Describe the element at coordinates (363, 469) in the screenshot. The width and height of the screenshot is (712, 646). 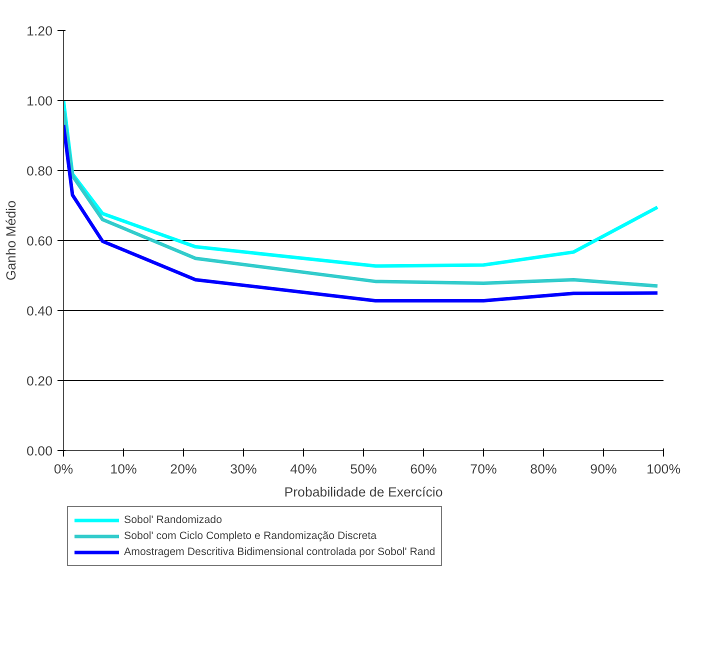
I see `x-tick-label: 50%` at that location.